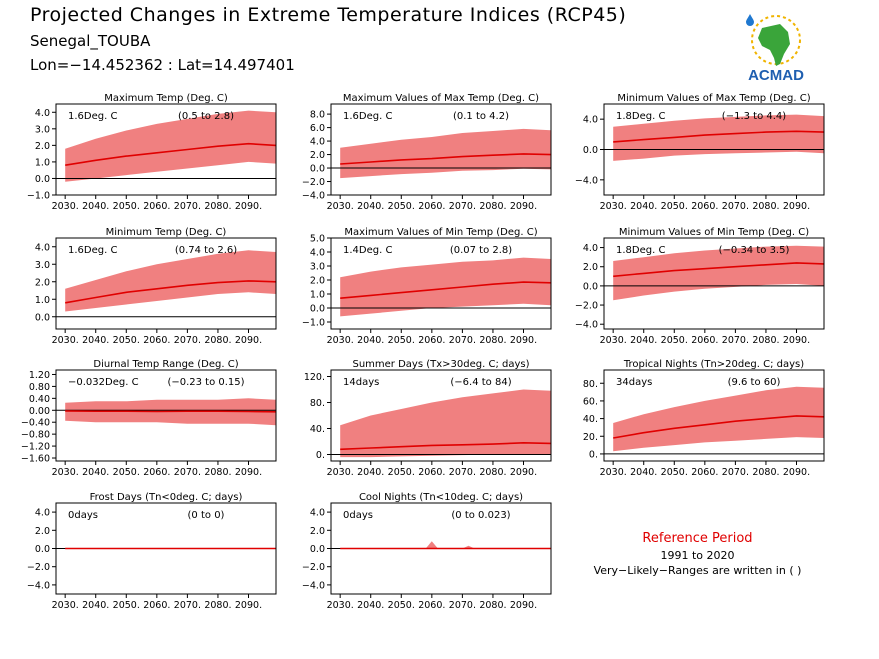 This screenshot has height=659, width=879. I want to click on coordinates-label: Lon=−14.452362 : Lat=14.497401, so click(162, 65).